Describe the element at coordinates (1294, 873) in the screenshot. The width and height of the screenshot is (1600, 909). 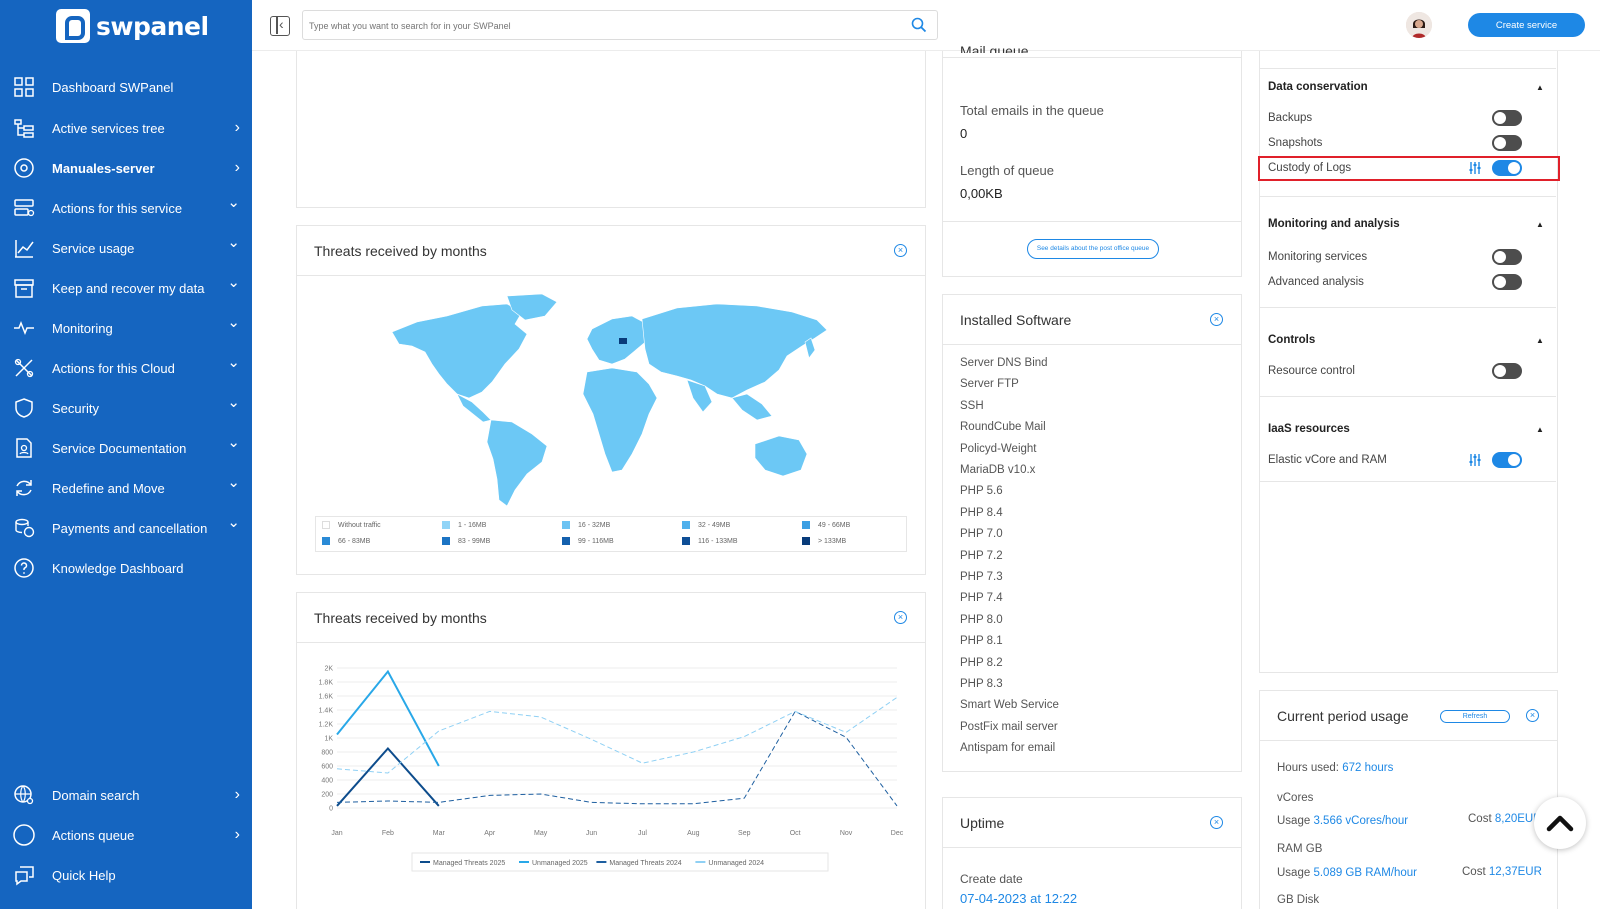
I see `ram-usage-label: Usage` at that location.